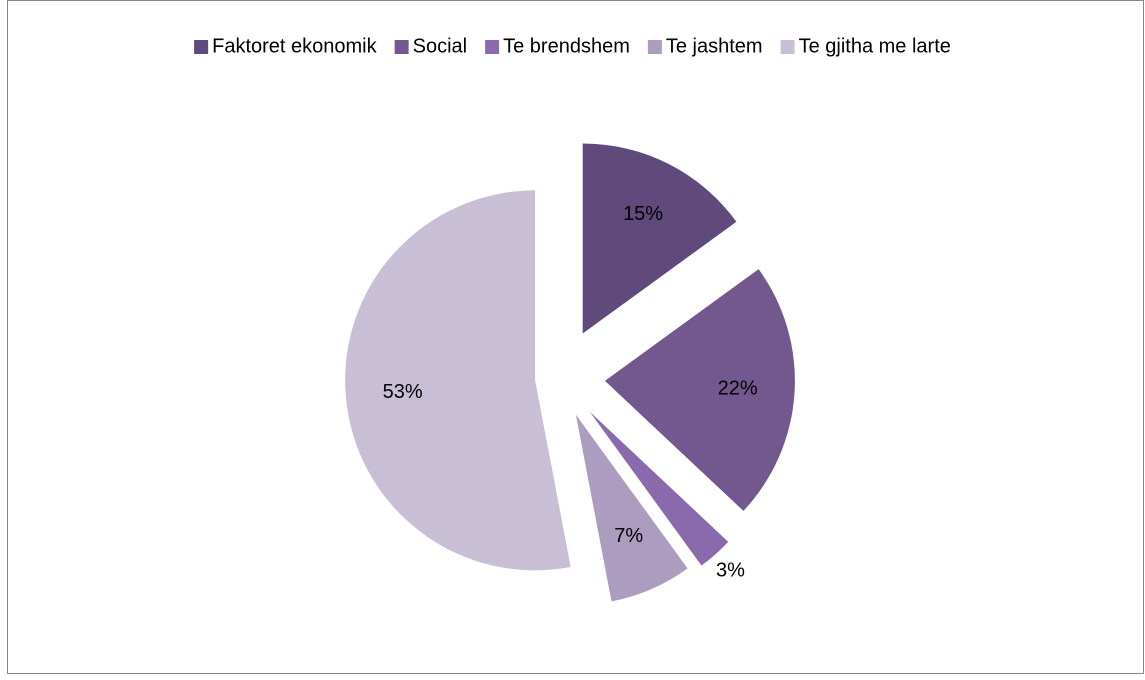 This screenshot has width=1145, height=680. Describe the element at coordinates (730, 571) in the screenshot. I see `data-label: 3%` at that location.